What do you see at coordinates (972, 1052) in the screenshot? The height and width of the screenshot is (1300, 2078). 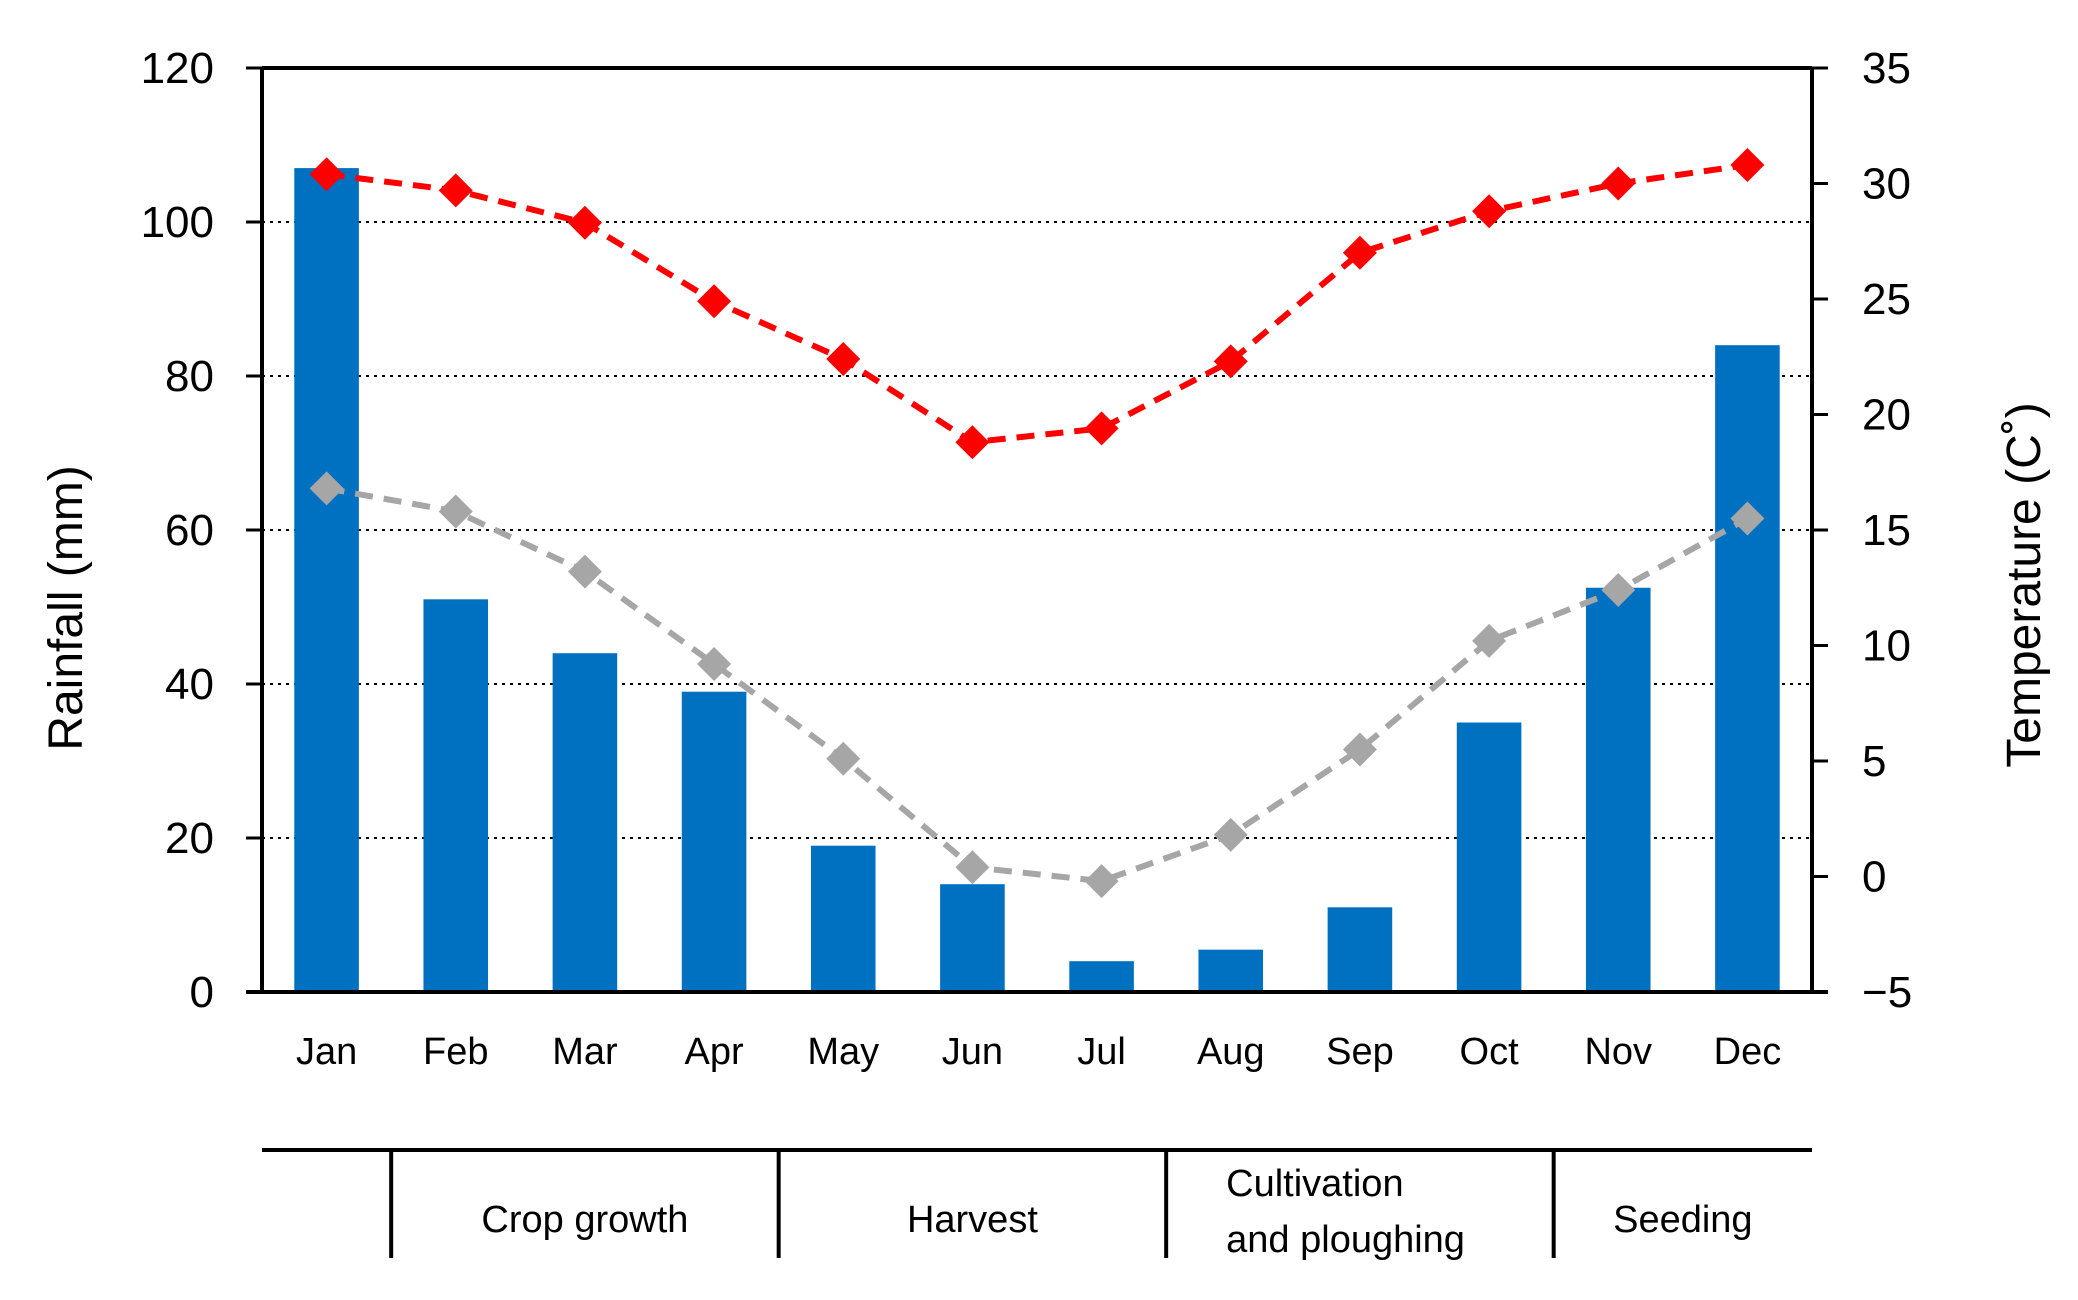 I see `x-tick-label-jun: Jun` at bounding box center [972, 1052].